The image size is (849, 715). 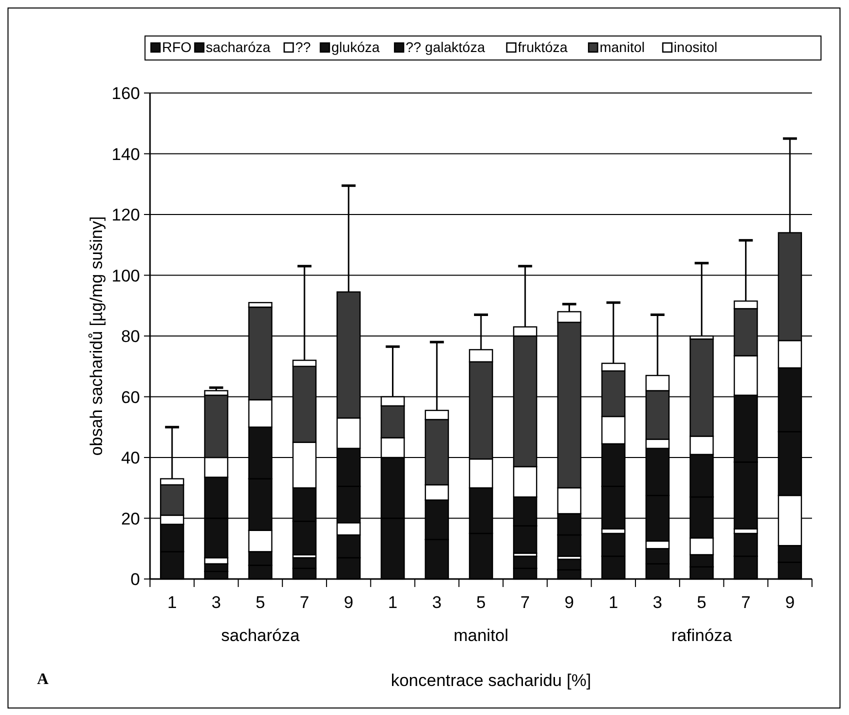 I want to click on legend-label: ?? galaktóza, so click(x=446, y=47).